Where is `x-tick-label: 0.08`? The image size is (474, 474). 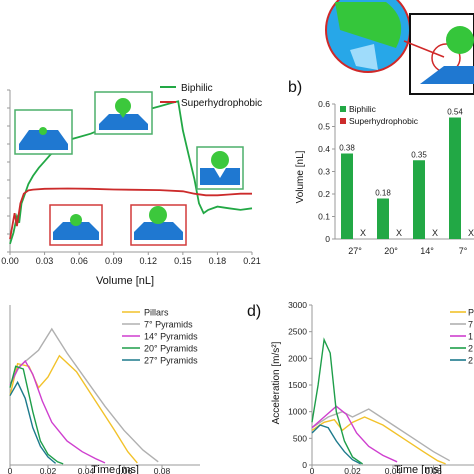
x-tick-label: 0.08 is located at coordinates (162, 470).